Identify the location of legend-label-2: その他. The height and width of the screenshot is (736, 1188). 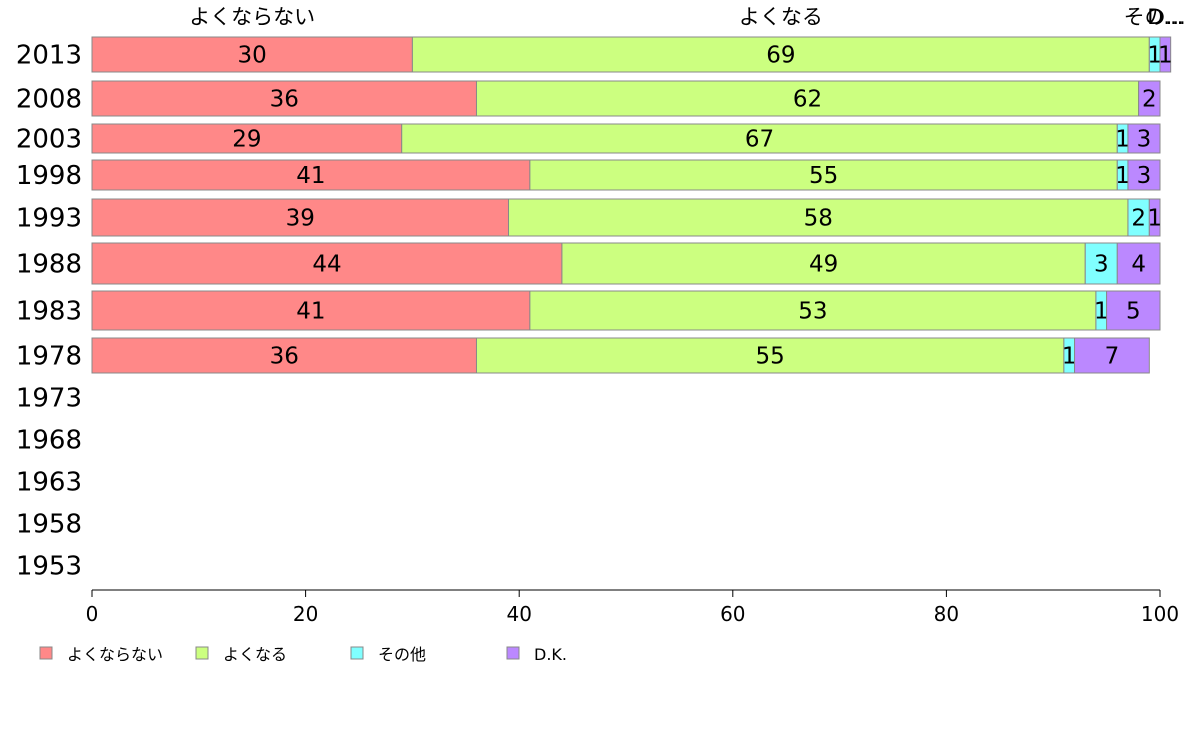
(402, 654).